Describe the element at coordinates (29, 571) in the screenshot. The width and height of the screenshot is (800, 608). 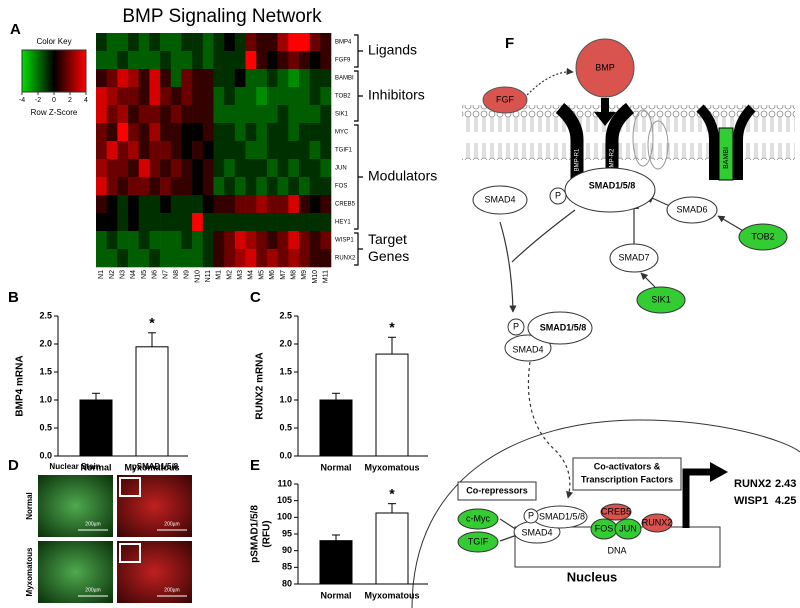
I see `row-label: Myxomatous` at that location.